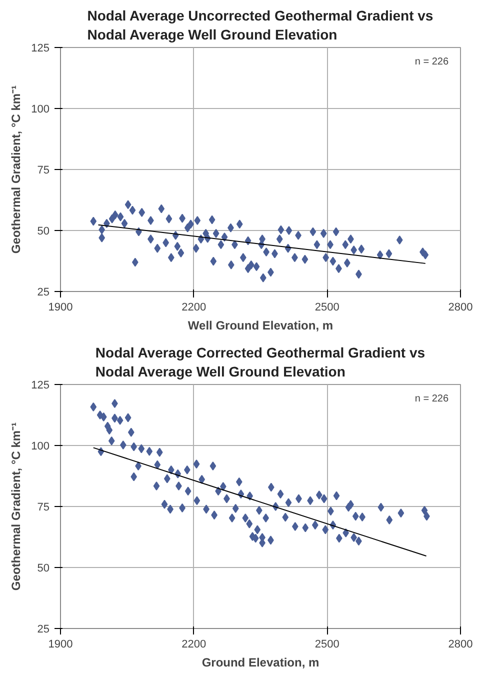 The height and width of the screenshot is (674, 487). I want to click on chart-title: Nodal Average Corrected Geothermal Gradient vs Nodal Average Well Ground Elevation, so click(260, 362).